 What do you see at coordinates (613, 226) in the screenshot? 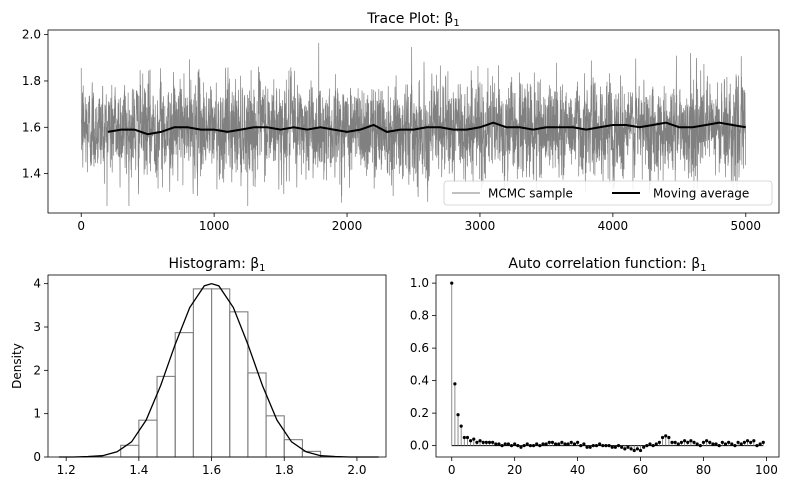
I see `x-tick-label: 4000` at bounding box center [613, 226].